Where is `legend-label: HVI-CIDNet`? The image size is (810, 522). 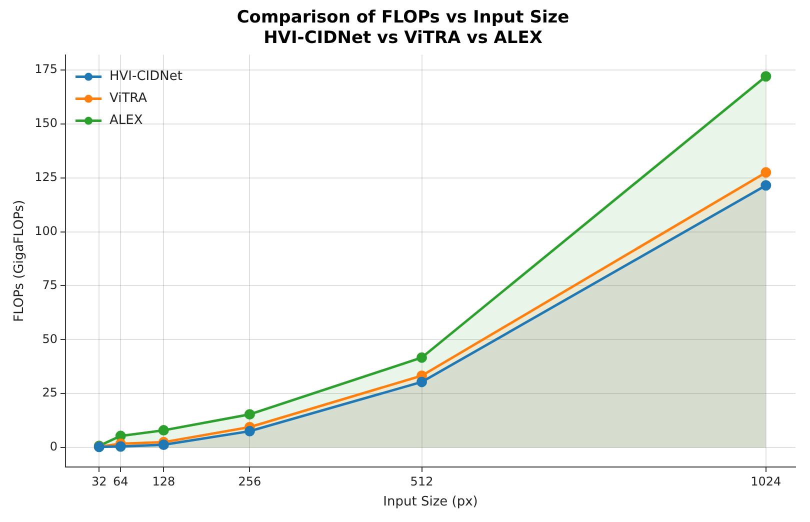
legend-label: HVI-CIDNet is located at coordinates (146, 76).